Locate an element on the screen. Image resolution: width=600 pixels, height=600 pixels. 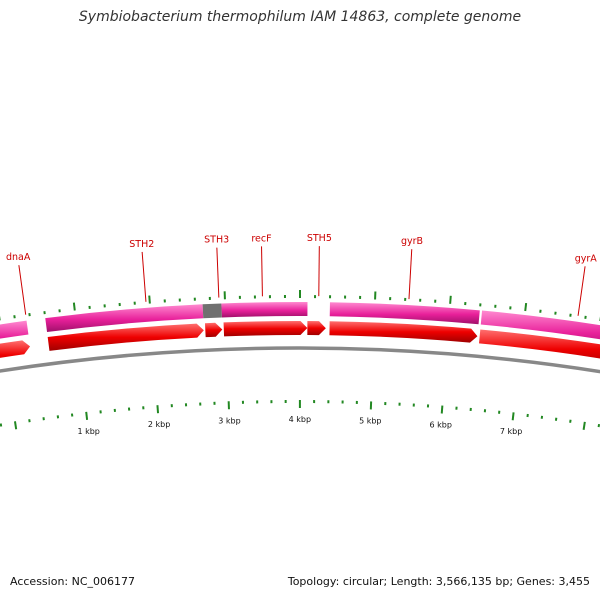
gene-label-layer: dnaA STH2 STH3 recF STH5 gyrB gyrA is located at coordinates (301, 274).